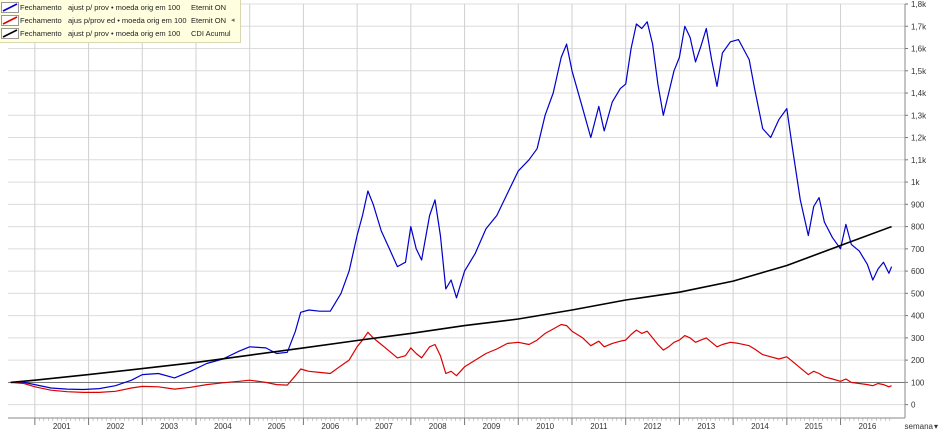  I want to click on y-tick-label: 0, so click(913, 405).